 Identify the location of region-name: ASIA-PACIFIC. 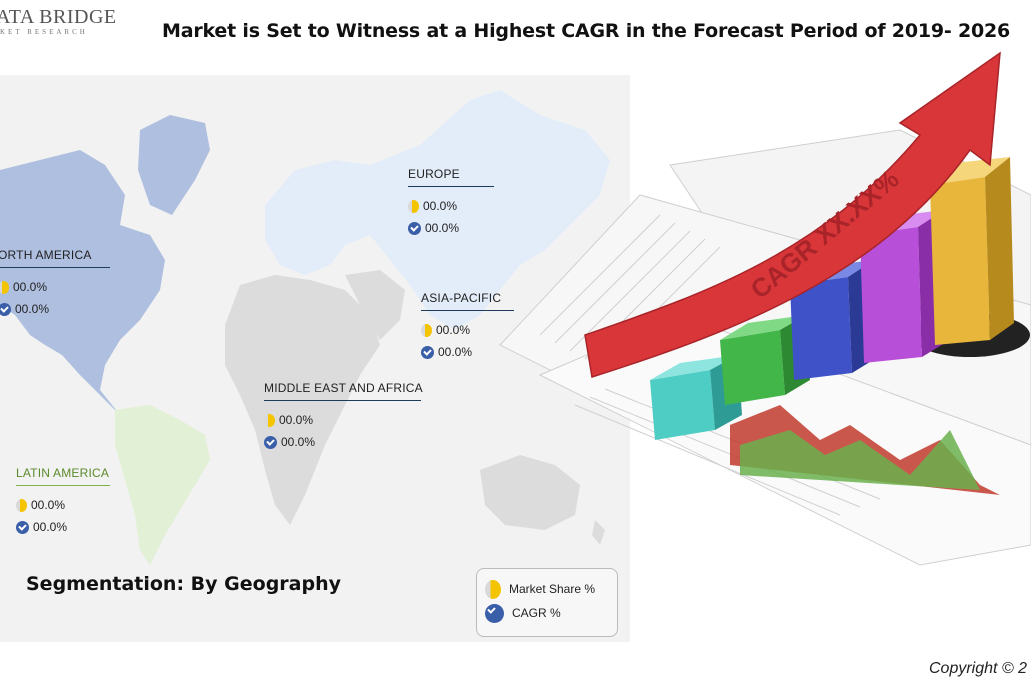
(461, 298).